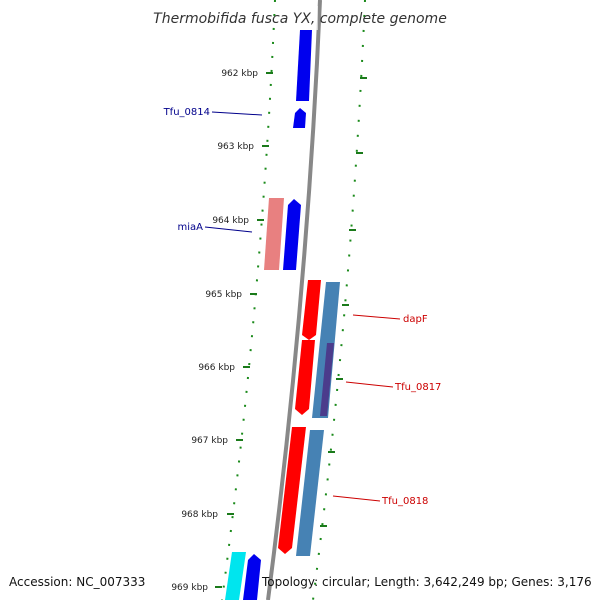  I want to click on gene-label-tfu-0814: Tfu_0814, so click(186, 112).